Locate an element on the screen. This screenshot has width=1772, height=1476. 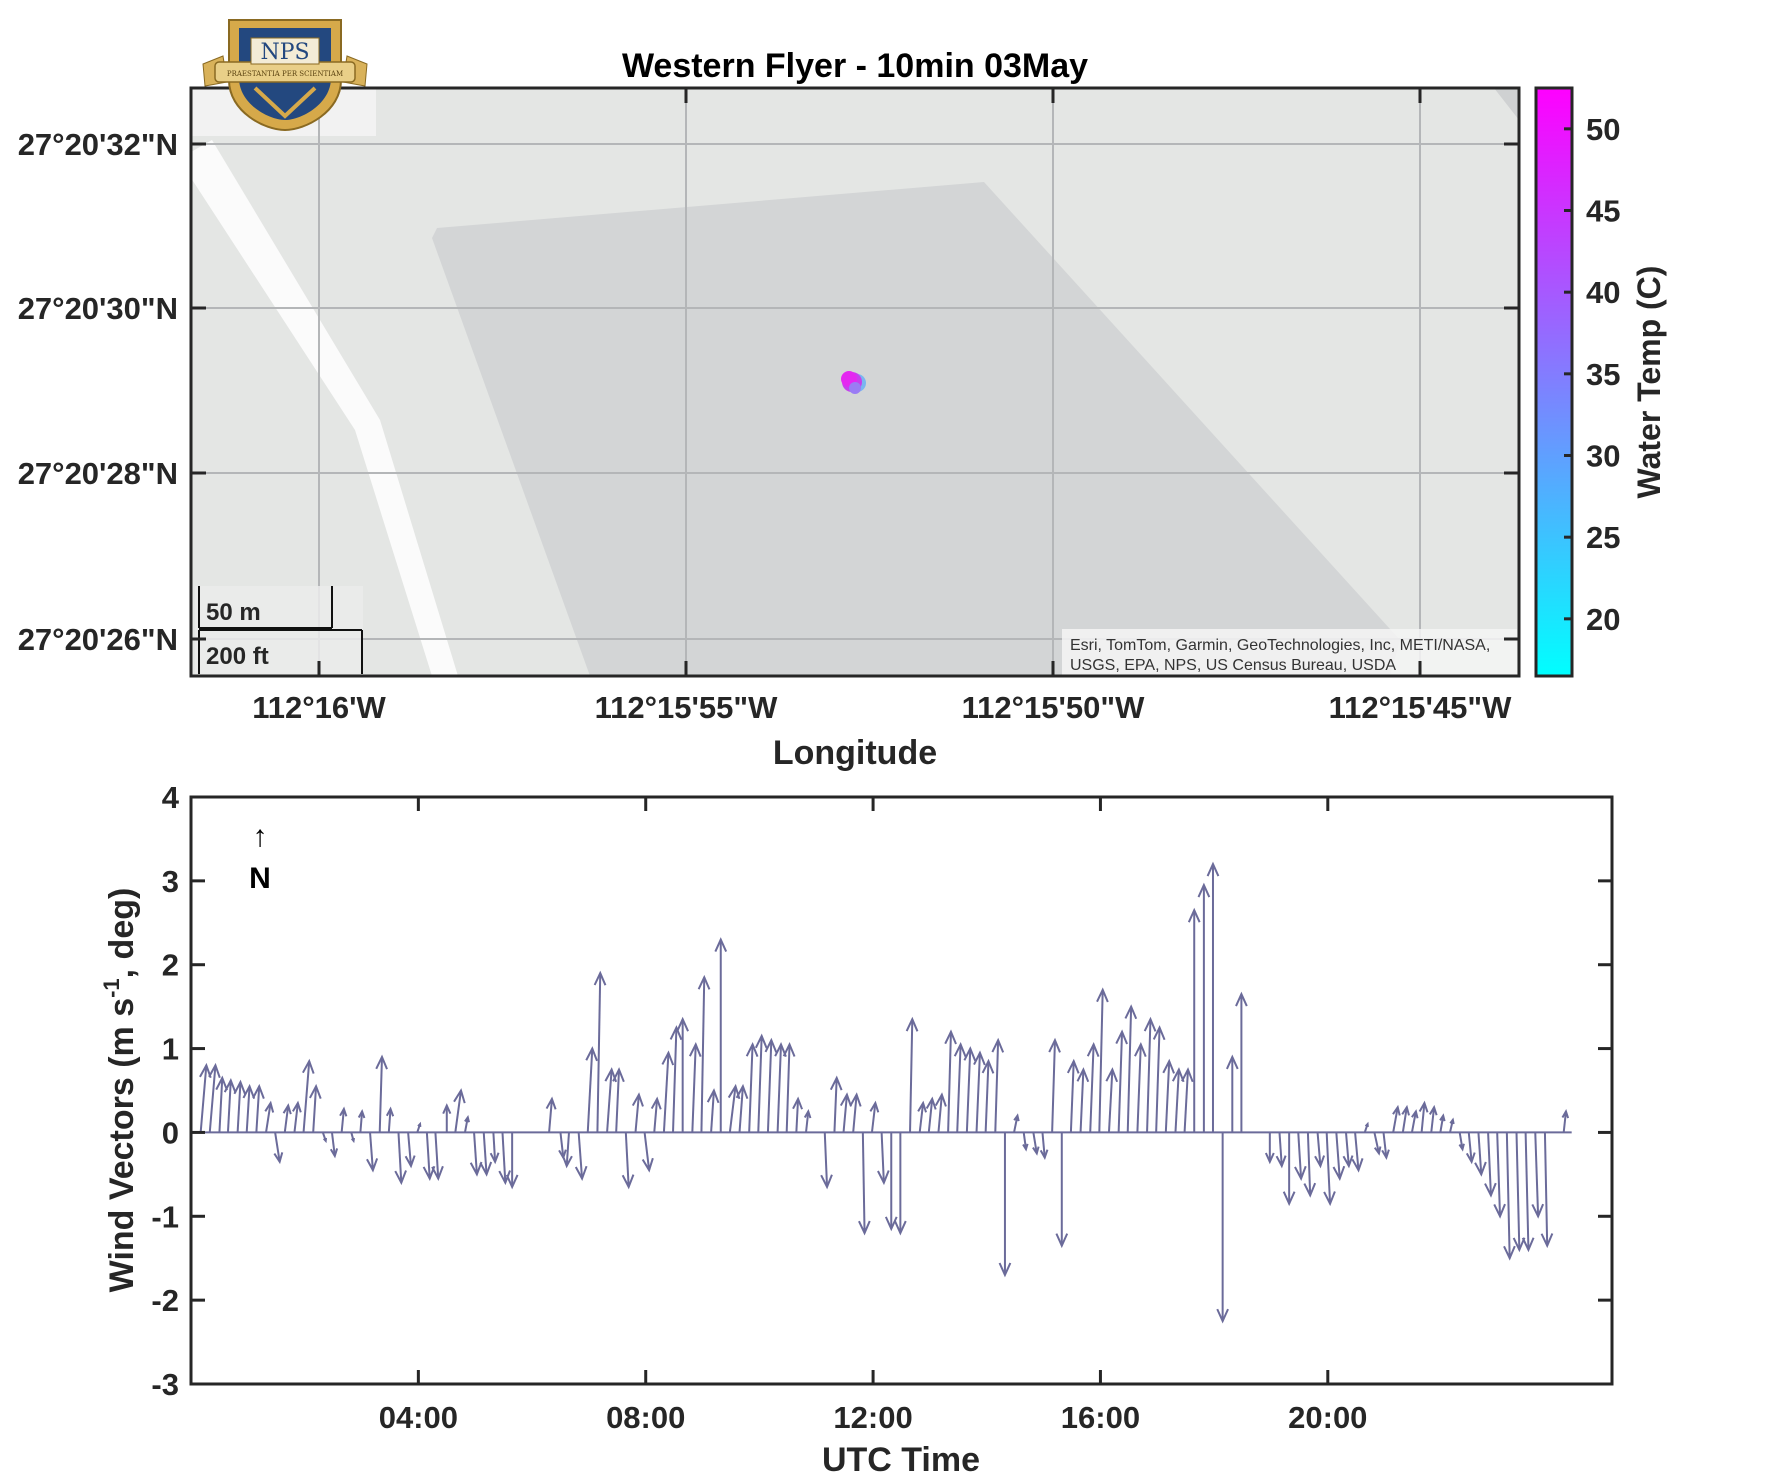
ylabel-main: Wind Vectors (m s is located at coordinates (122, 1145).